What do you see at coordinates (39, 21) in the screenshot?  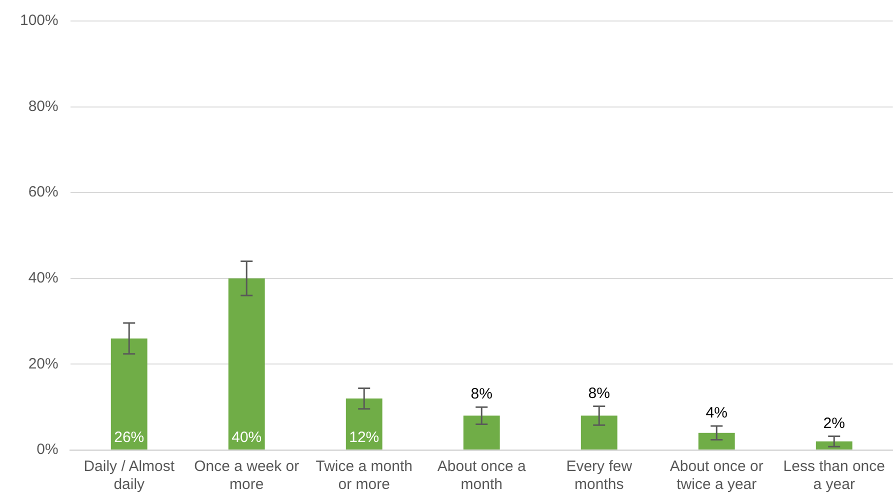 I see `y-tick-label: 100%` at bounding box center [39, 21].